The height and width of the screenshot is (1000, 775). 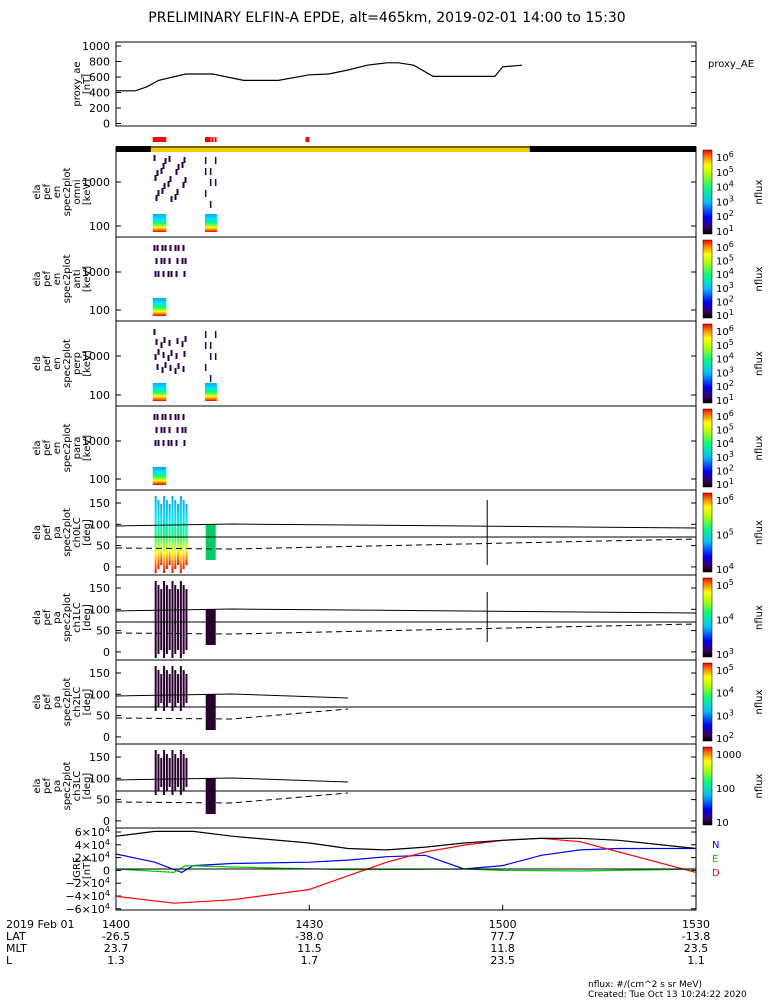 I want to click on panel-frame-pa_ch0LC, so click(x=406, y=532).